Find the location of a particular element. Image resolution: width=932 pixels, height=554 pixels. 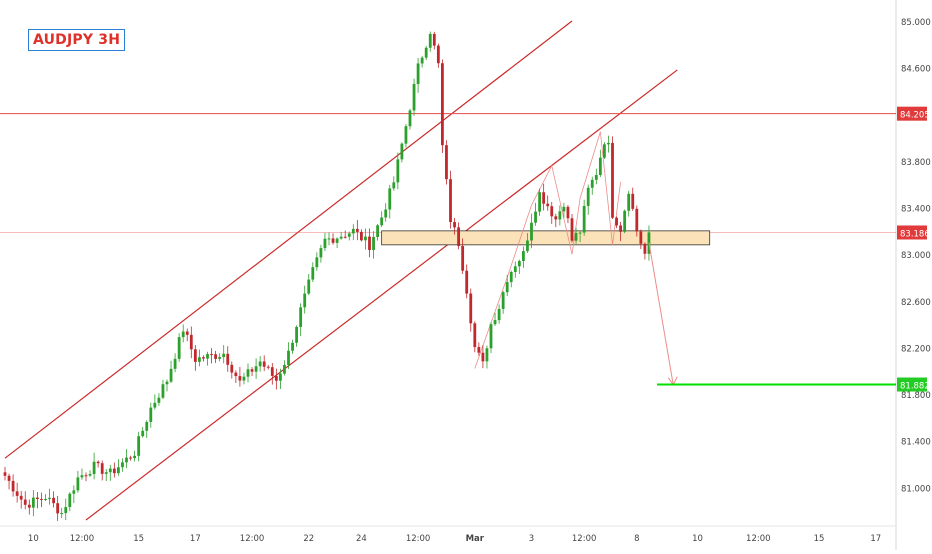

price-tag-resistance-bg is located at coordinates (912, 113).